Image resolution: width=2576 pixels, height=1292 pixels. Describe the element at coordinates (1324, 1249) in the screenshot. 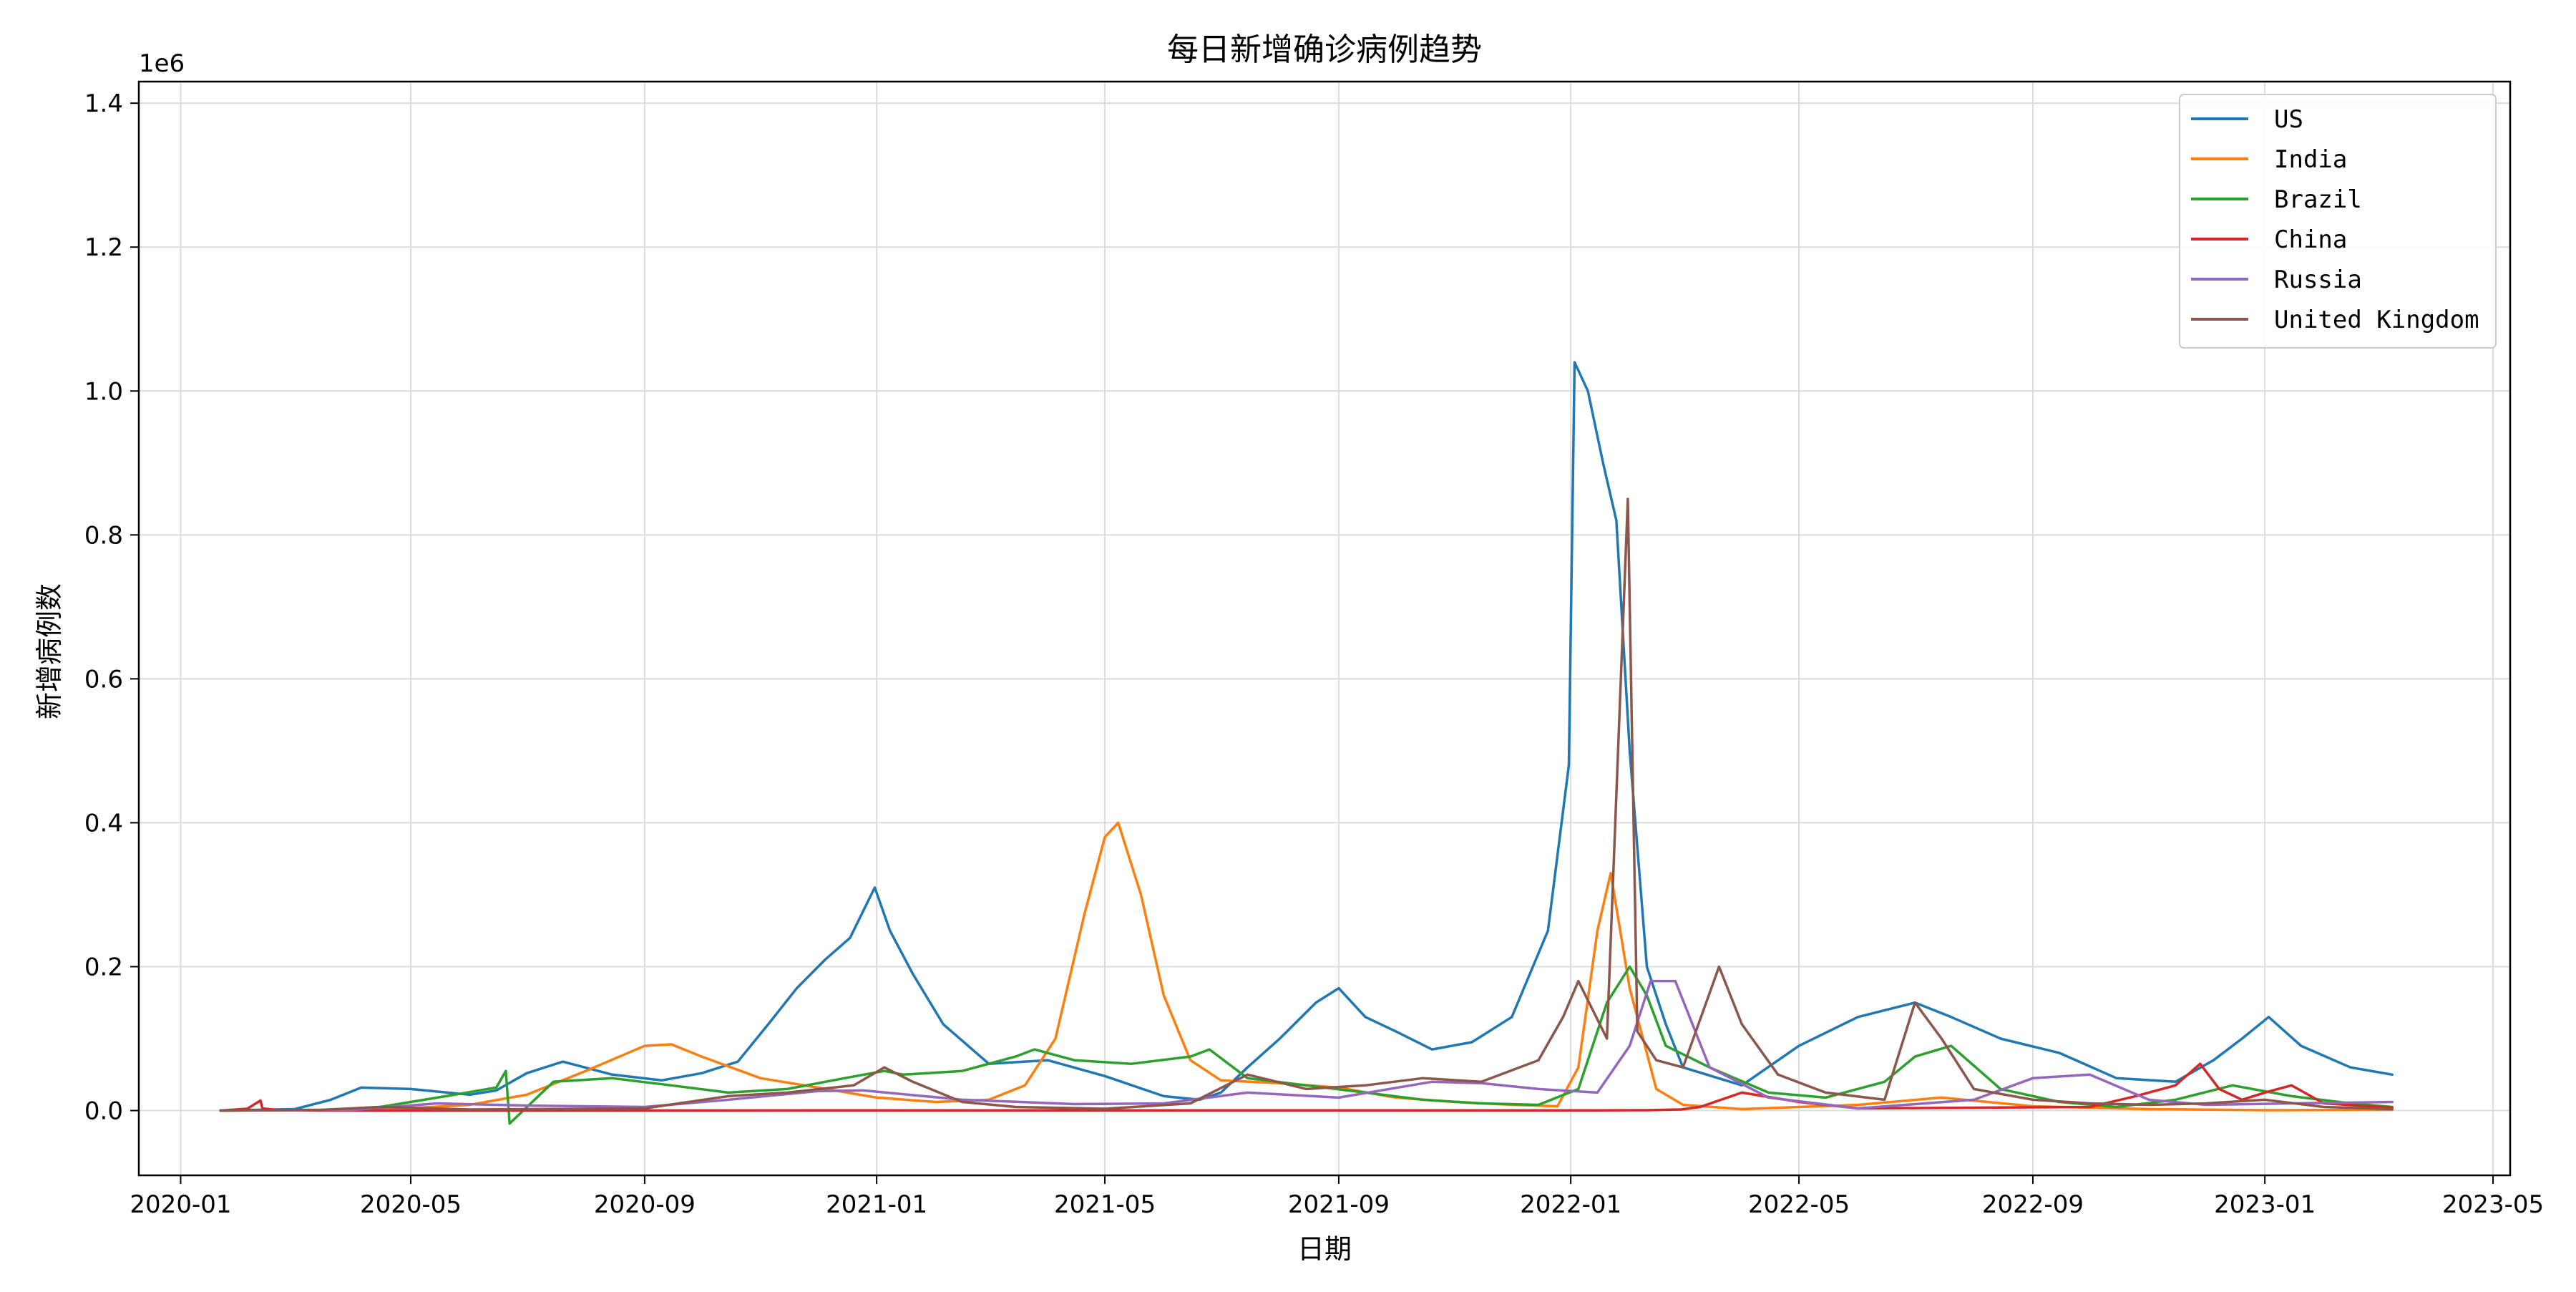

I see `x-axis-title: 日期` at that location.